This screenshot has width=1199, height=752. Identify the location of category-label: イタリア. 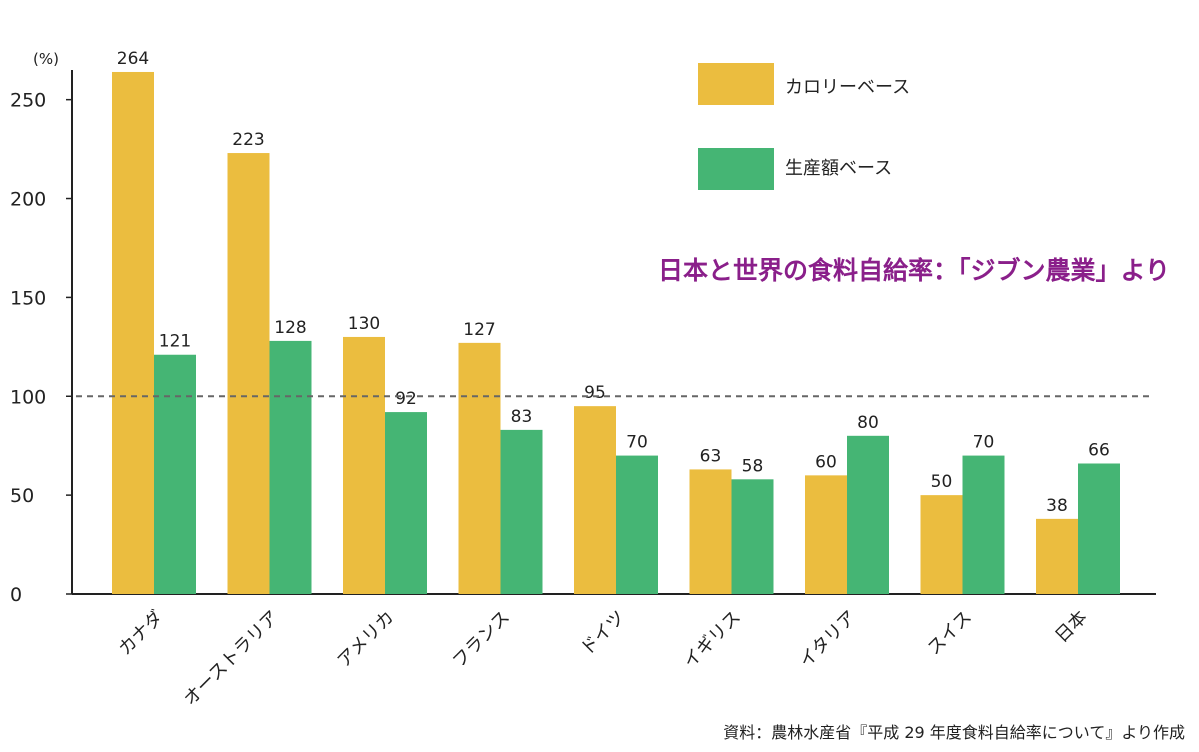
(827, 639).